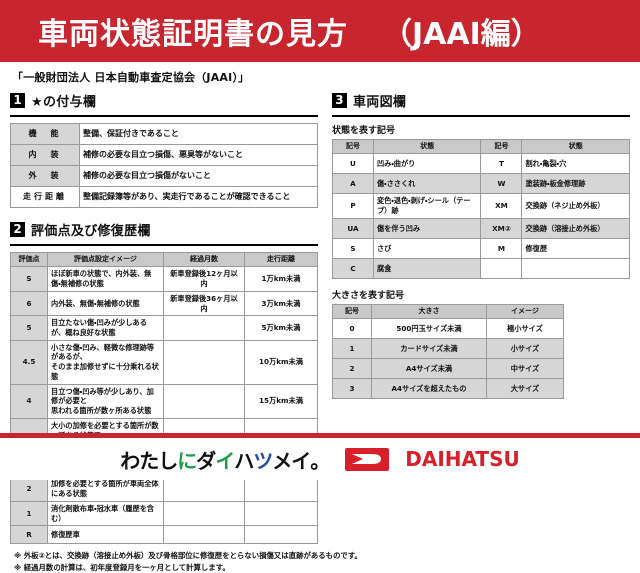 The height and width of the screenshot is (573, 640). Describe the element at coordinates (480, 100) in the screenshot. I see `section-heading-diagram: 3 車両図欄` at that location.